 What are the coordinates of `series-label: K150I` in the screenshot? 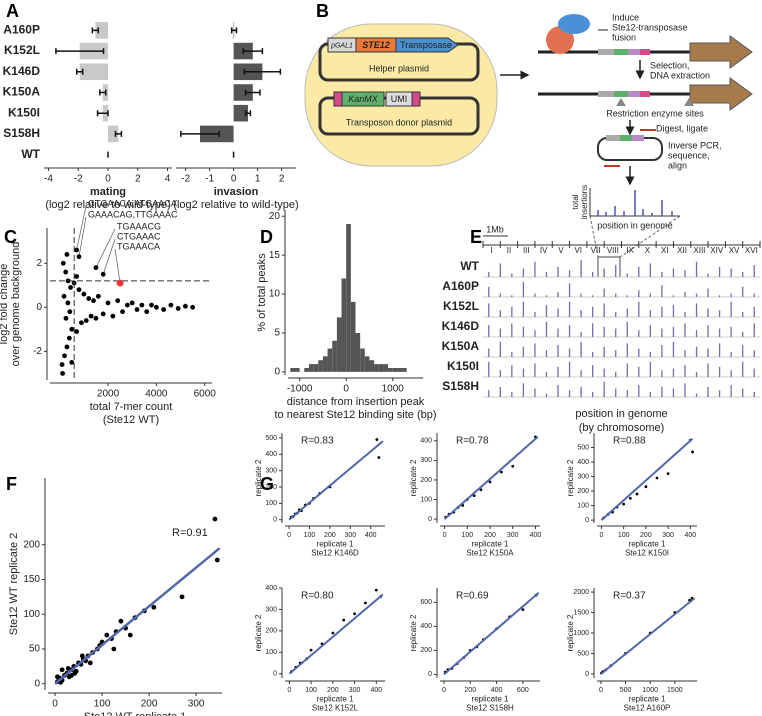 It's located at (463, 366).